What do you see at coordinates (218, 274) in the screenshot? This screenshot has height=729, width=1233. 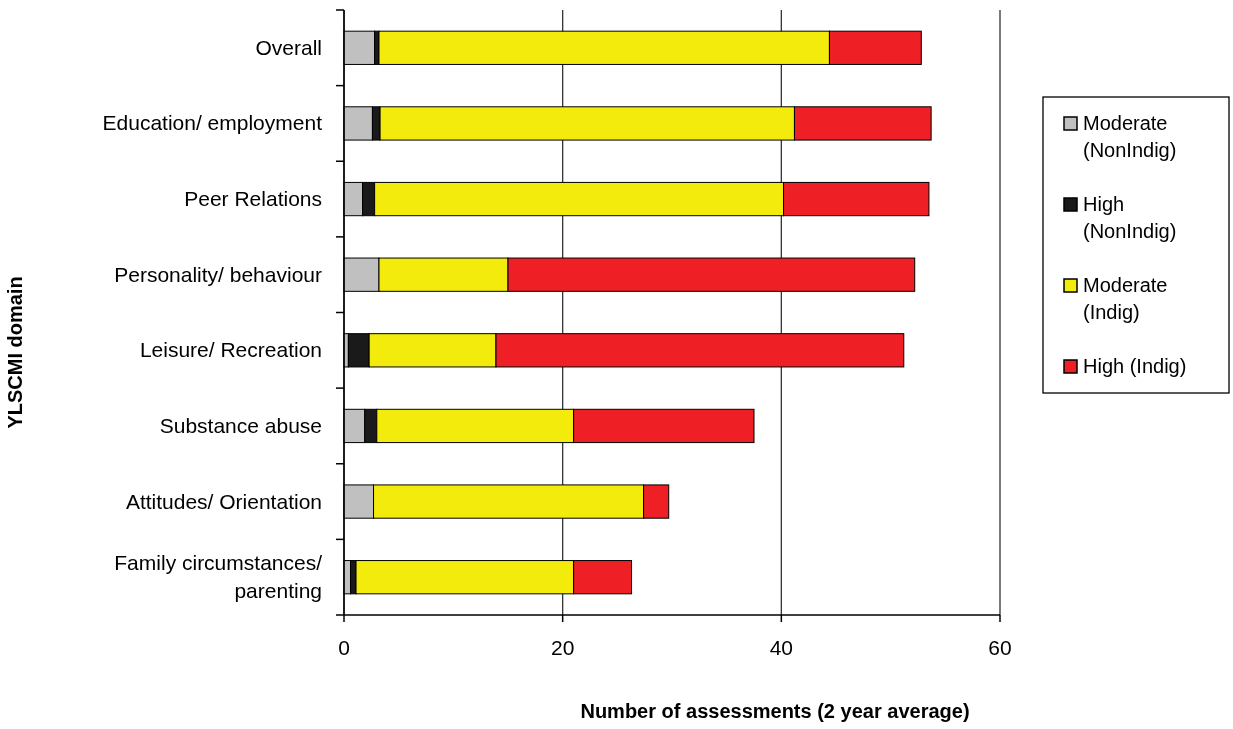 I see `y-tick-label: Personality/ behaviour` at bounding box center [218, 274].